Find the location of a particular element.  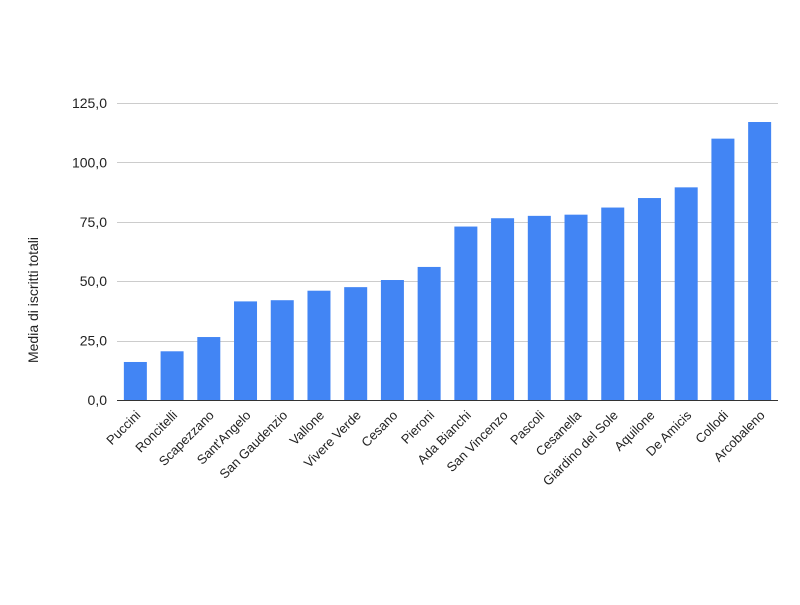

y-tick-label: 0,0 is located at coordinates (98, 400).